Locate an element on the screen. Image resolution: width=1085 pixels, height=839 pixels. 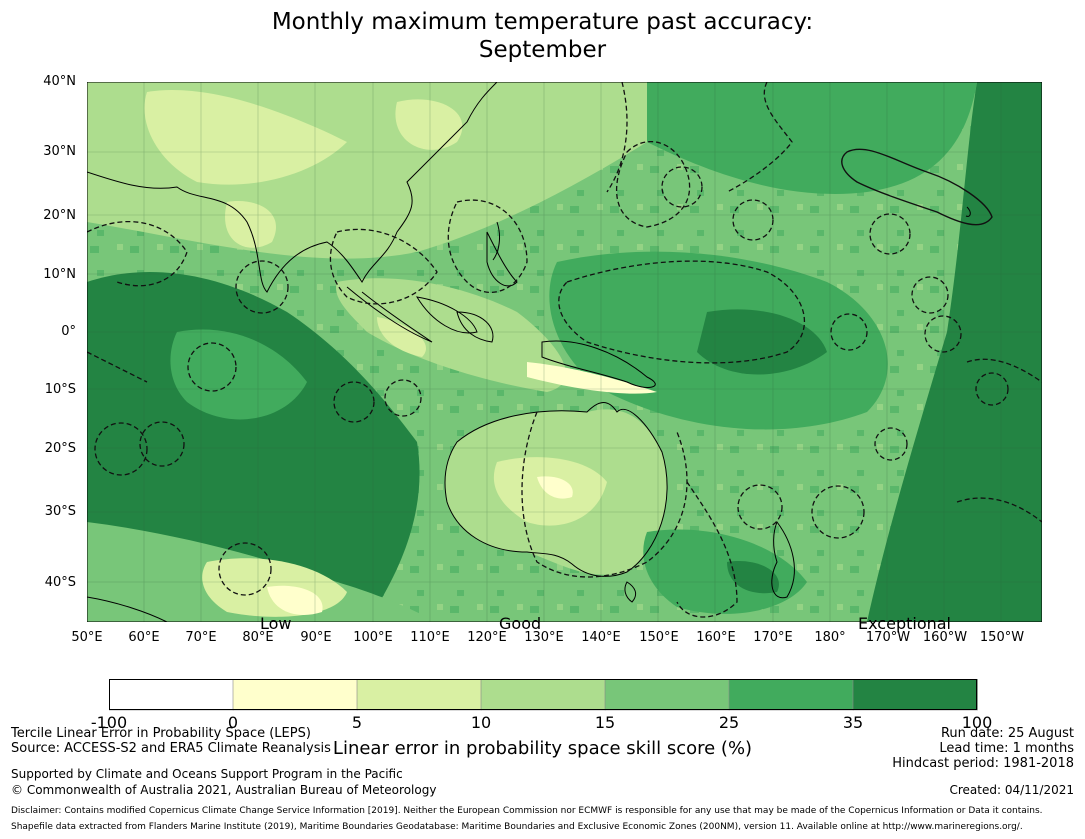
colorbar-tick: 25 is located at coordinates (729, 722).